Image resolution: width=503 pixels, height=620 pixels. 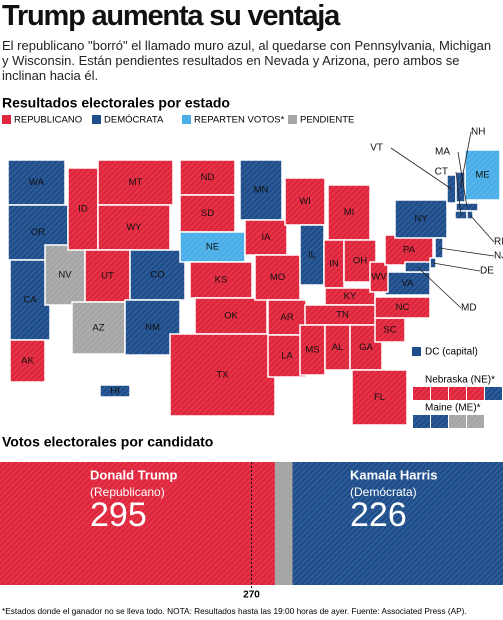 I want to click on candidate-party: (Republicano), so click(x=127, y=492).